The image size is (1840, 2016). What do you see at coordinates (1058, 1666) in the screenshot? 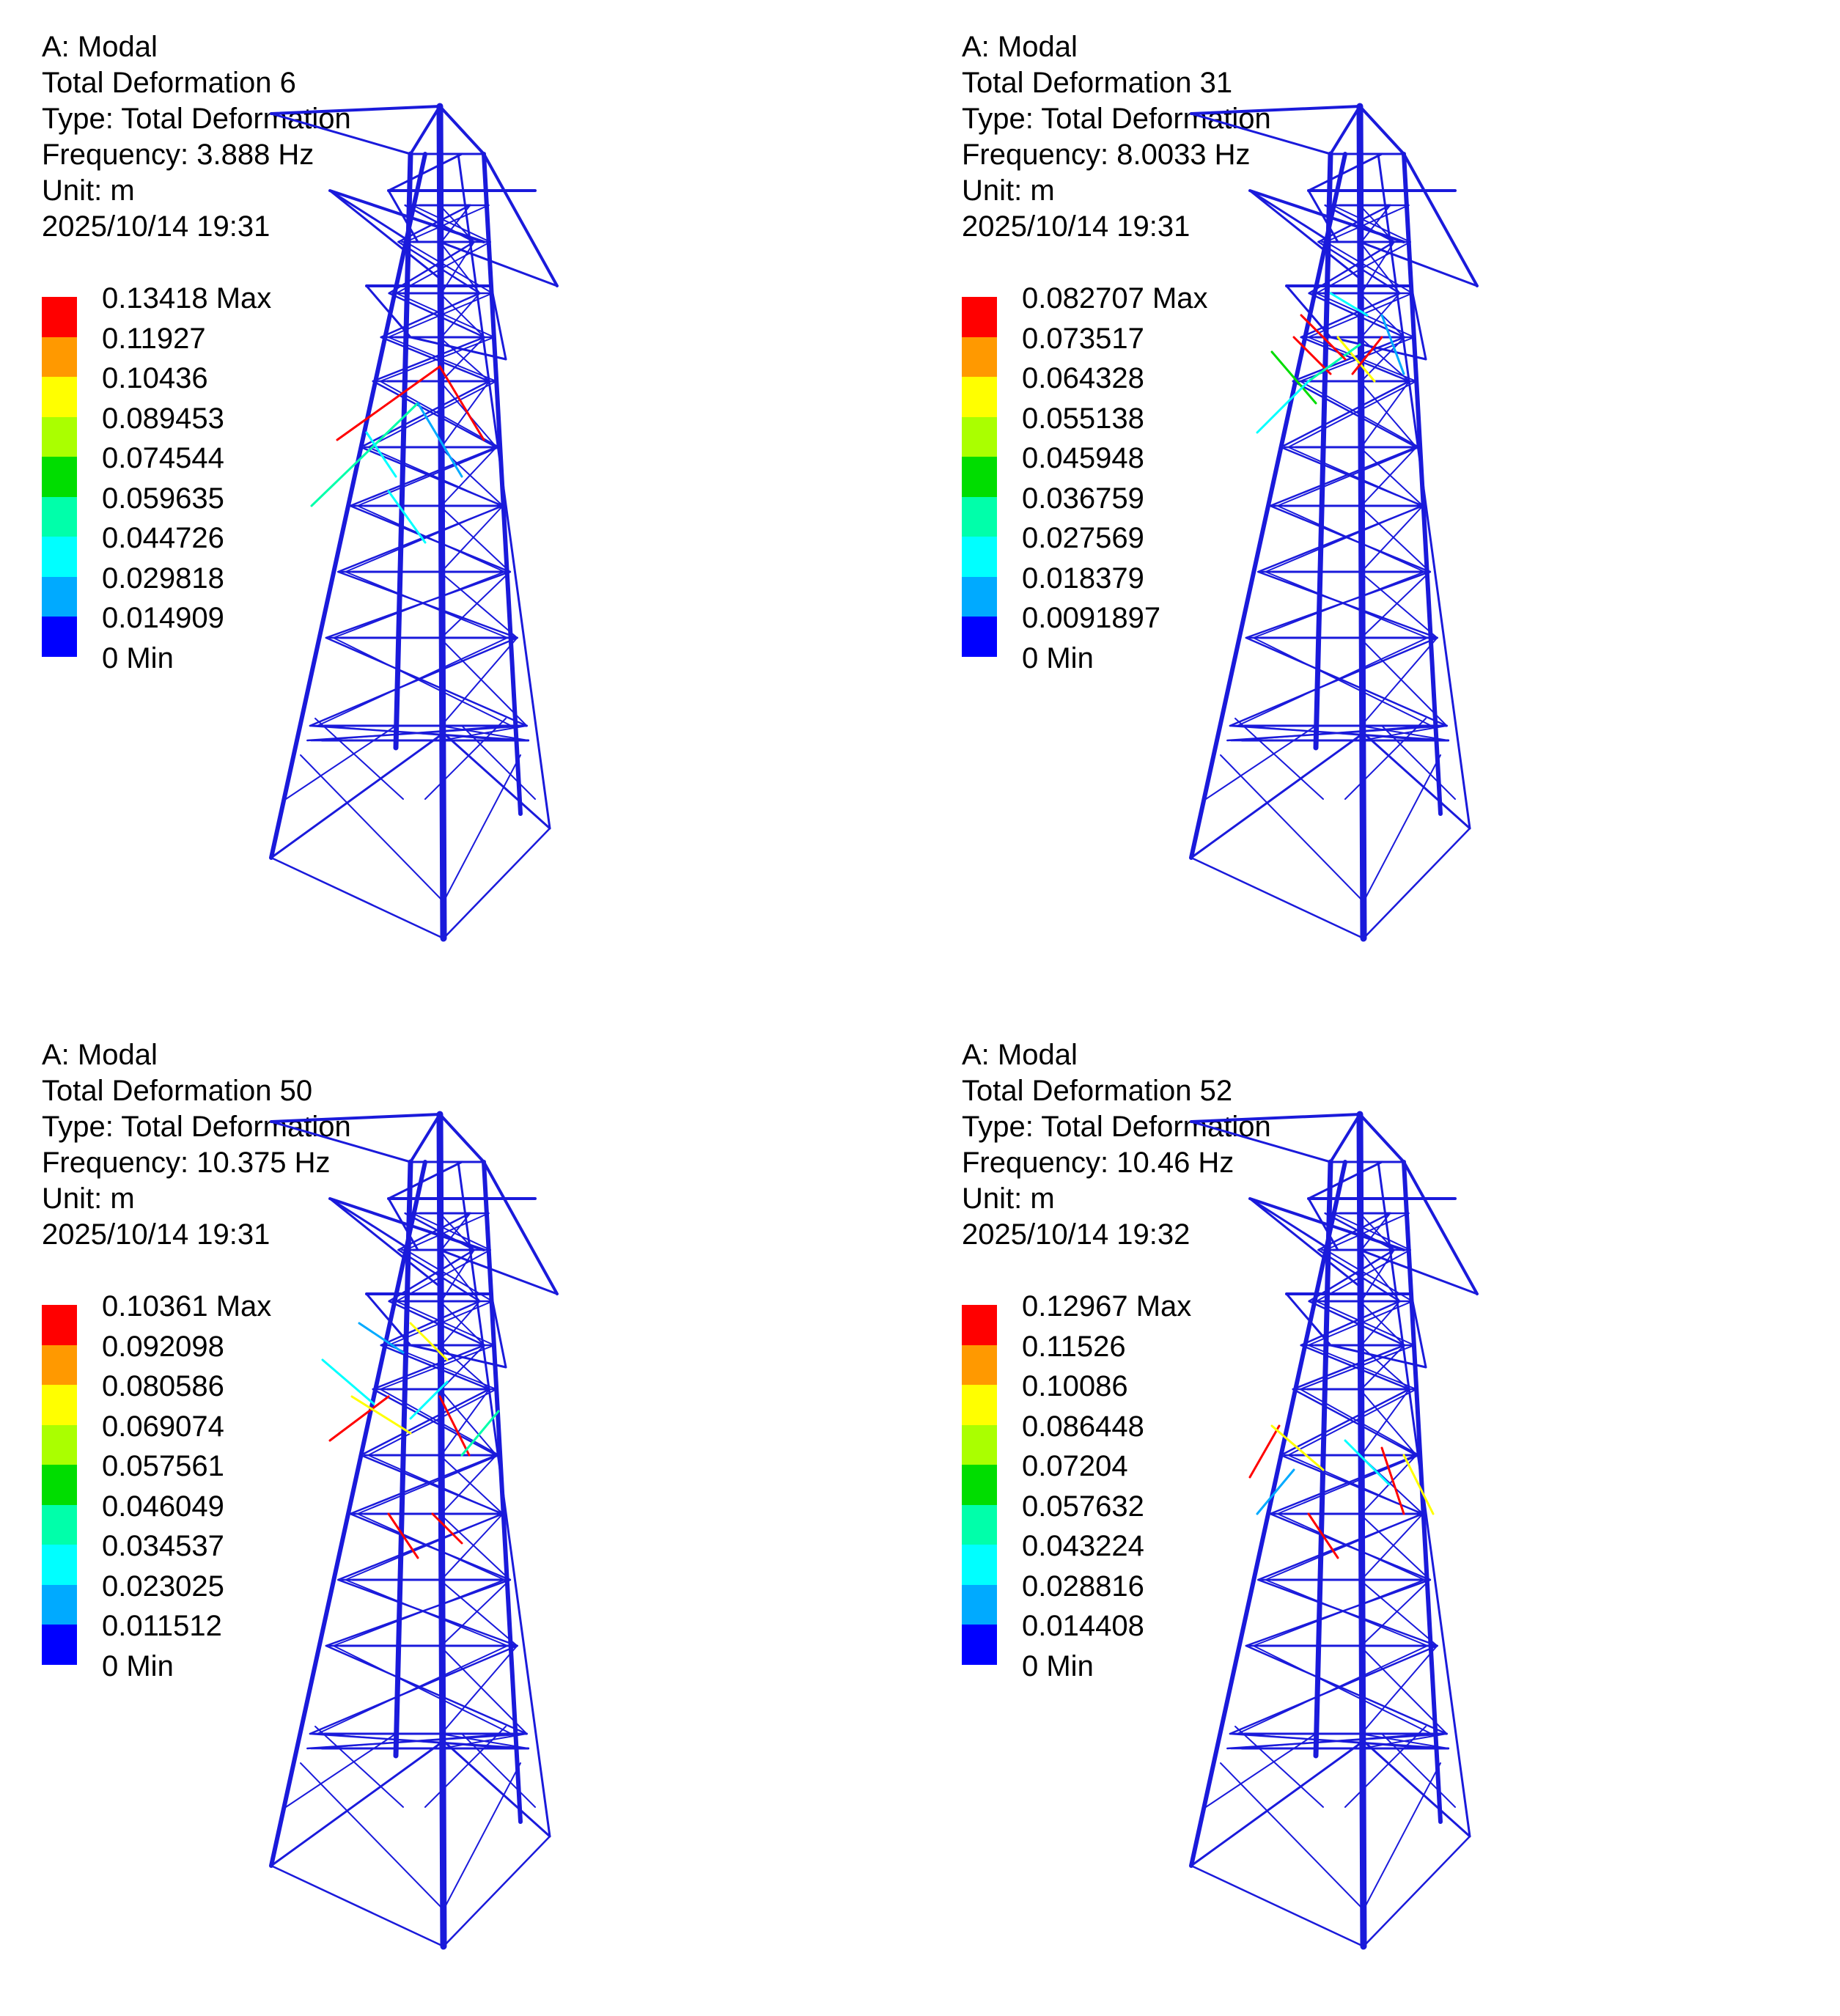
I see `legend-value-label: 0 Min` at bounding box center [1058, 1666].